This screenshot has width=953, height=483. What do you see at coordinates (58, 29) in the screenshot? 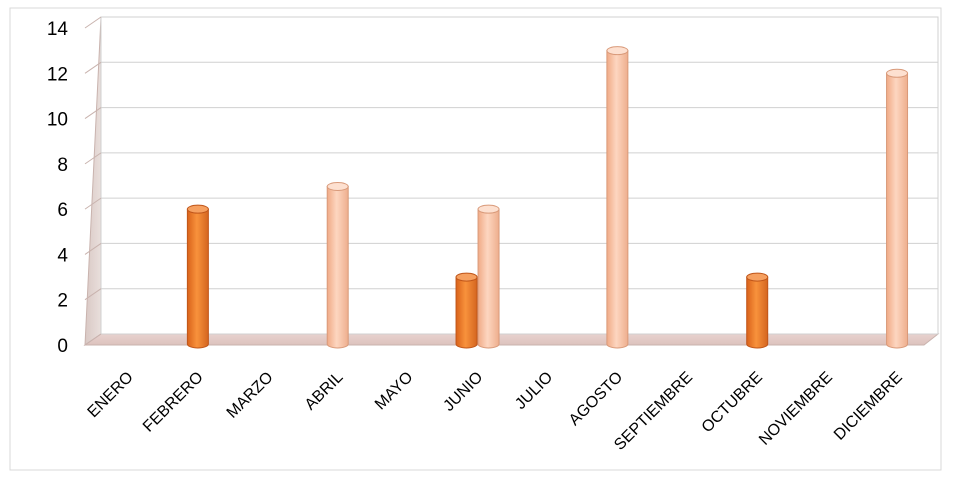
I see `y-tick-label: 14` at bounding box center [58, 29].